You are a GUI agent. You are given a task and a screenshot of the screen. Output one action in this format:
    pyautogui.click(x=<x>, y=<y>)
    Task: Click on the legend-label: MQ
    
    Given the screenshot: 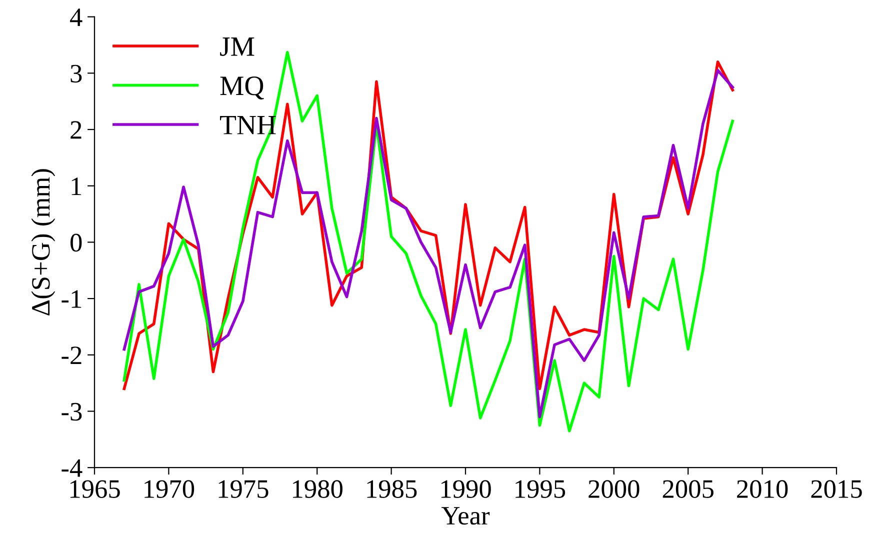 What is the action you would take?
    pyautogui.click(x=242, y=88)
    